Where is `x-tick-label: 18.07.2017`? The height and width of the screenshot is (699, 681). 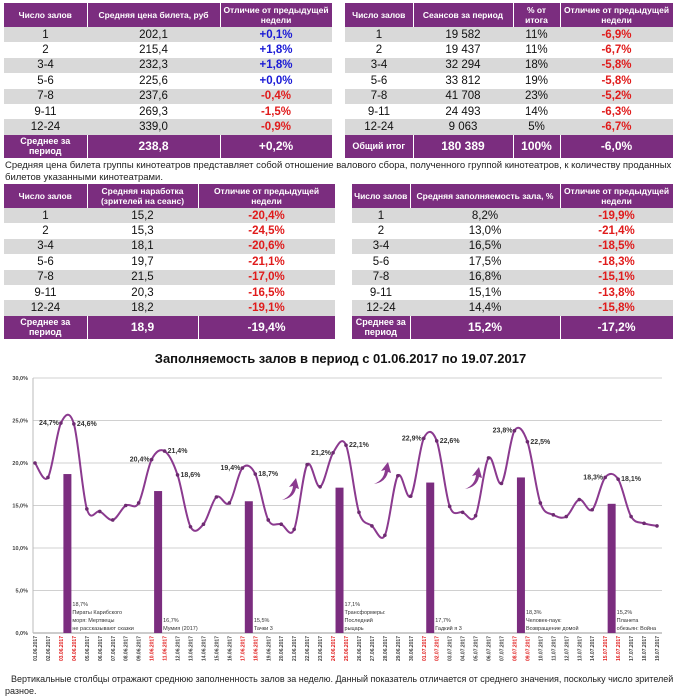
x-tick-label: 18.07.2017 is located at coordinates (645, 648).